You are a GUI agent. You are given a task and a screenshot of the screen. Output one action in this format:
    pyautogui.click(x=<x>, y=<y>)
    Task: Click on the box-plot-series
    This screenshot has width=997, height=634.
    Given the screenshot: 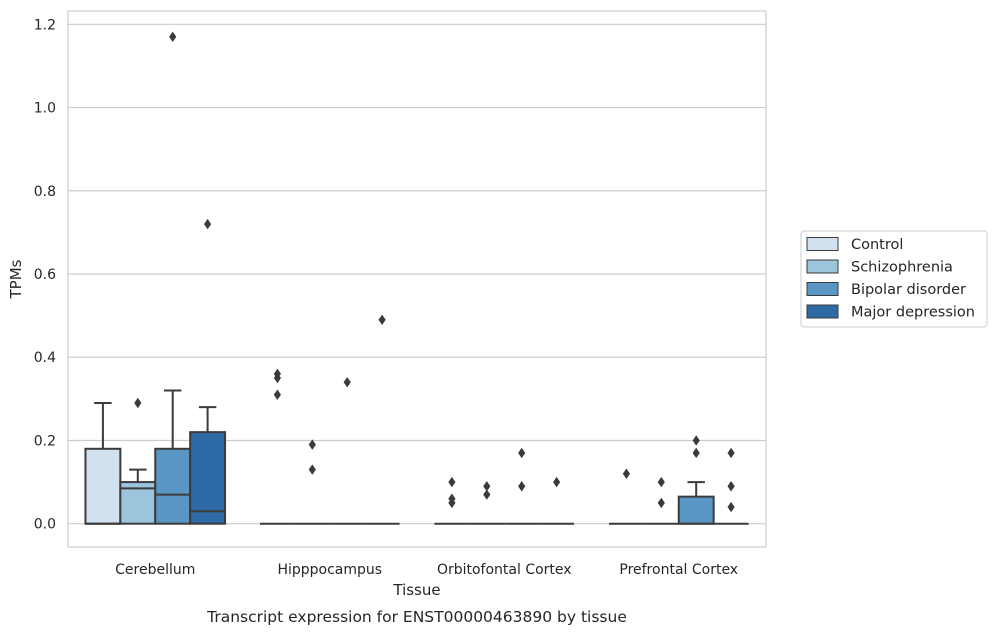 What is the action you would take?
    pyautogui.click(x=416, y=457)
    